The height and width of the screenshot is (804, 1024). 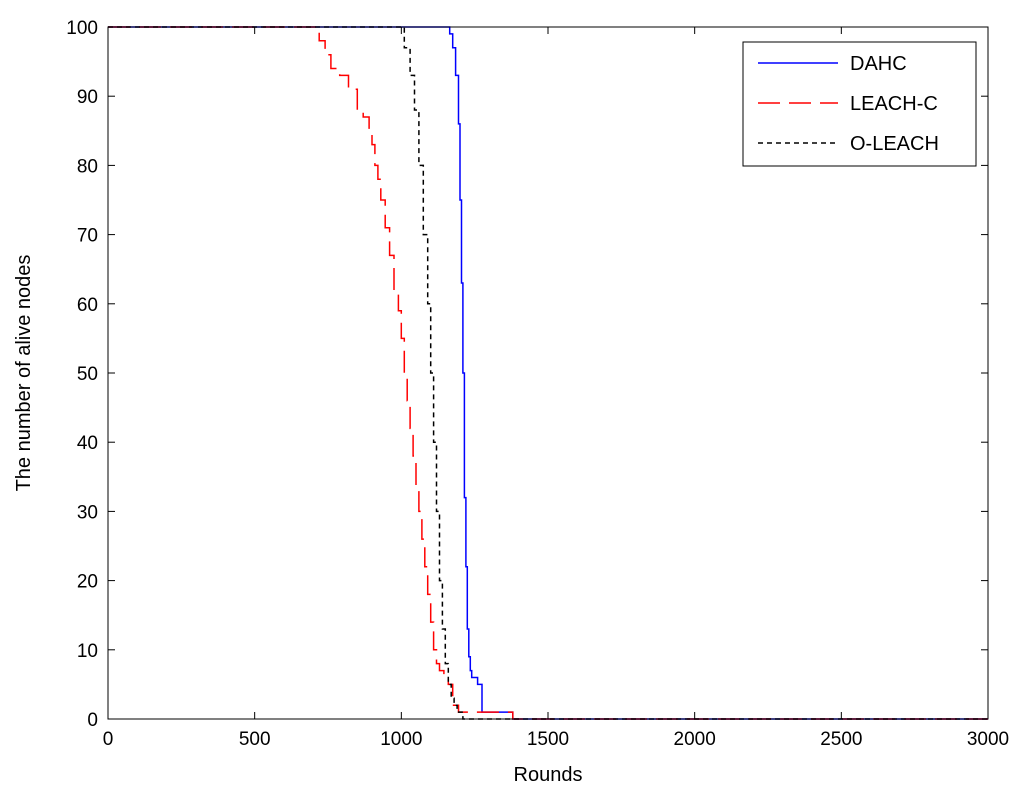 What do you see at coordinates (841, 739) in the screenshot?
I see `x-tick-label: 2500` at bounding box center [841, 739].